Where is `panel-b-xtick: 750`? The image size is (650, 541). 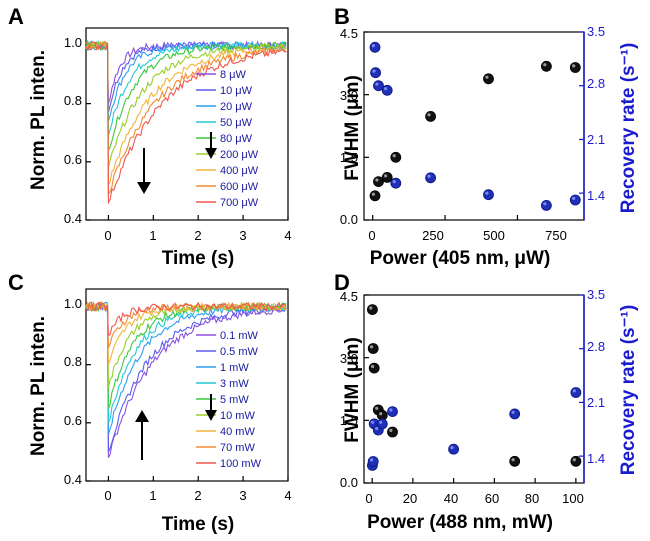
panel-b-xtick: 750 is located at coordinates (556, 235).